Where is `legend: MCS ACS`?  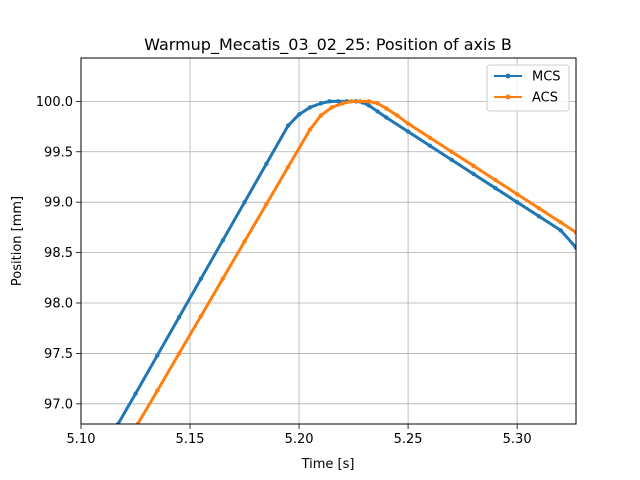
legend: MCS ACS is located at coordinates (528, 88).